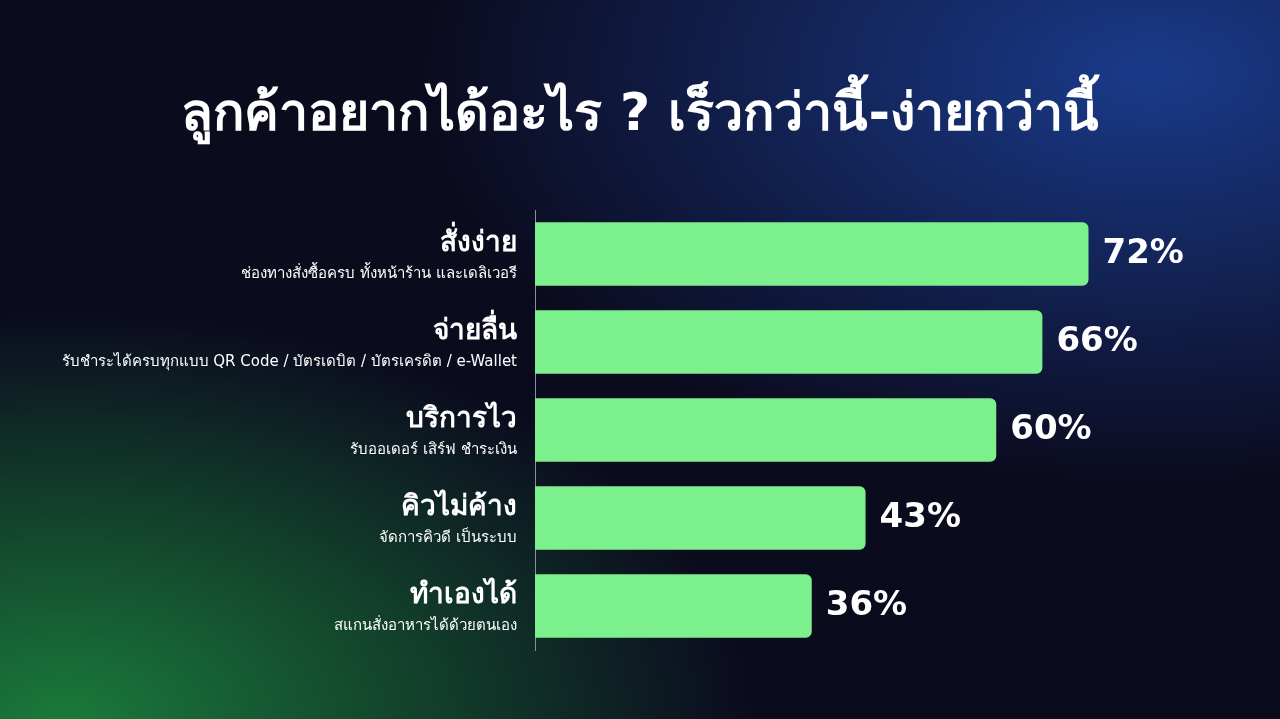 The image size is (1280, 719). What do you see at coordinates (1097, 338) in the screenshot?
I see `data-label: 66%` at bounding box center [1097, 338].